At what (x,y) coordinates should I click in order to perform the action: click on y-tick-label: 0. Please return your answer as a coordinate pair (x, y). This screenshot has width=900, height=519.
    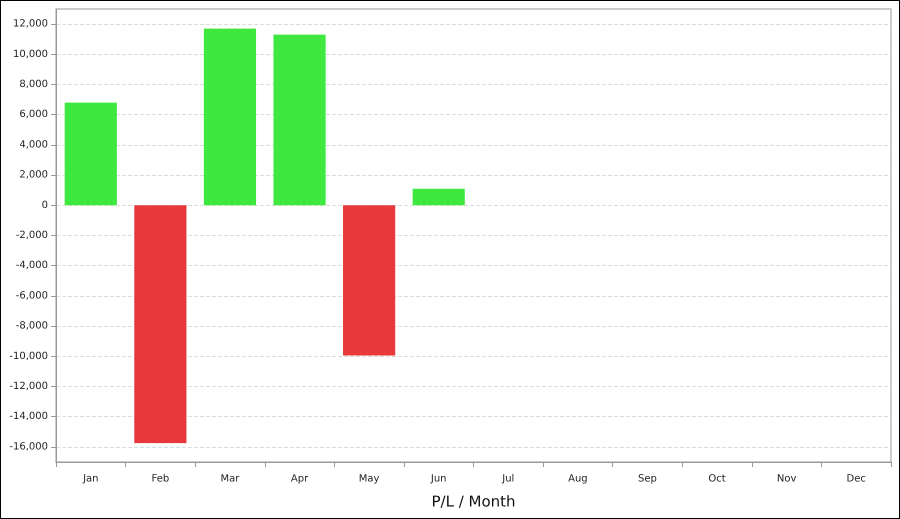
    Looking at the image, I should click on (45, 205).